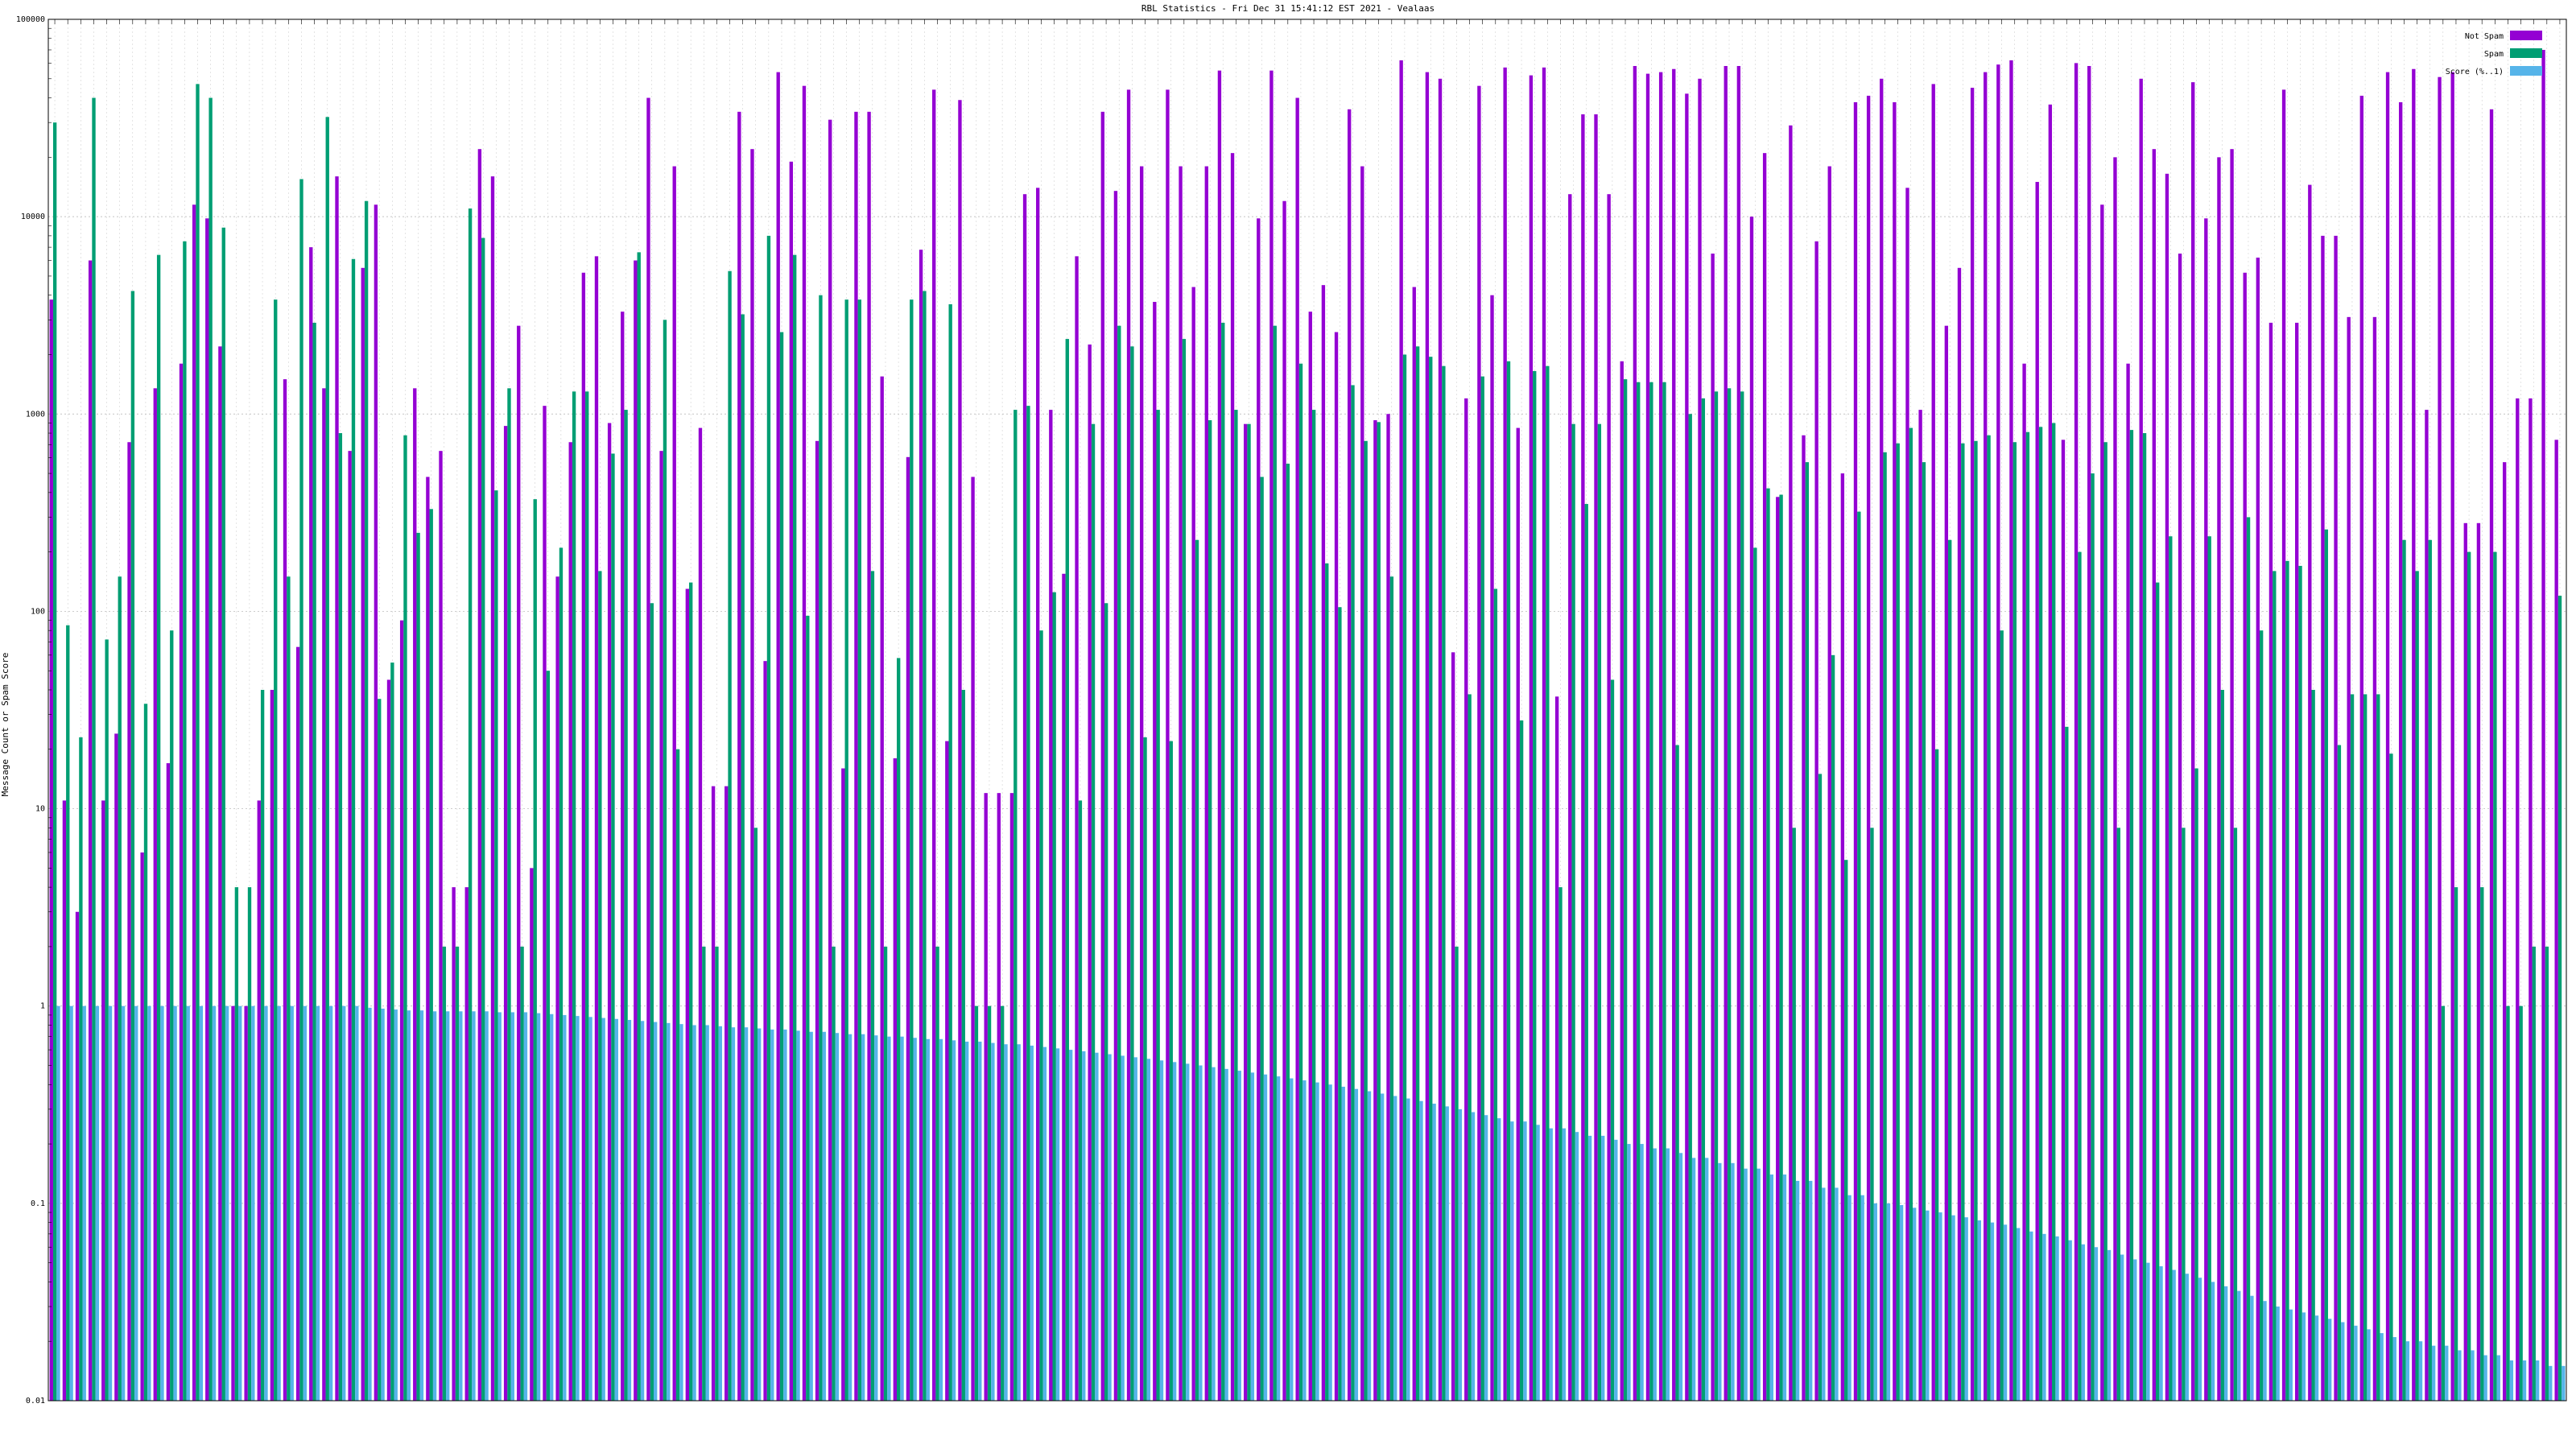 Image resolution: width=2576 pixels, height=1449 pixels. What do you see at coordinates (38, 611) in the screenshot?
I see `y-tick-label: 100` at bounding box center [38, 611].